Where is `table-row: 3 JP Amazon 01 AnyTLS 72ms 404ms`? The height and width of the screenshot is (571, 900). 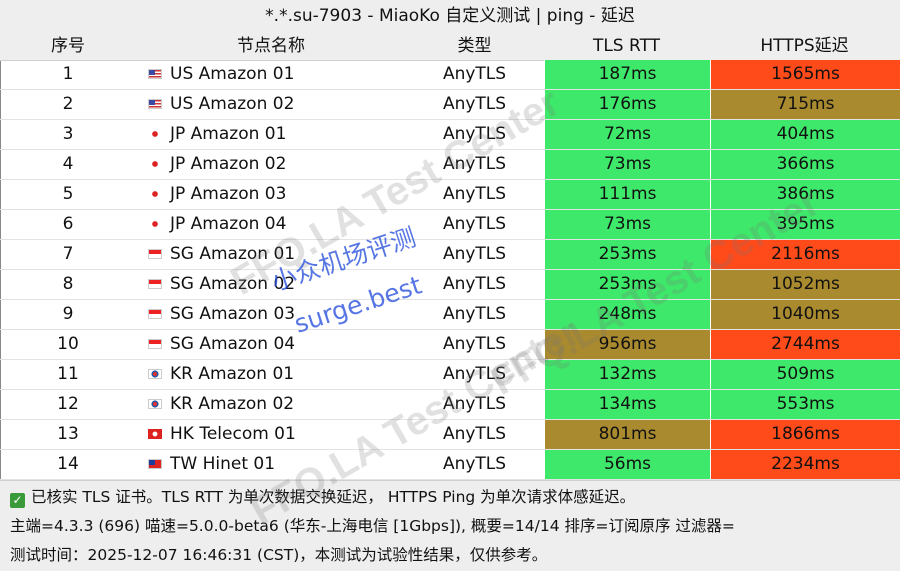 table-row: 3 JP Amazon 01 AnyTLS 72ms 404ms is located at coordinates (450, 135).